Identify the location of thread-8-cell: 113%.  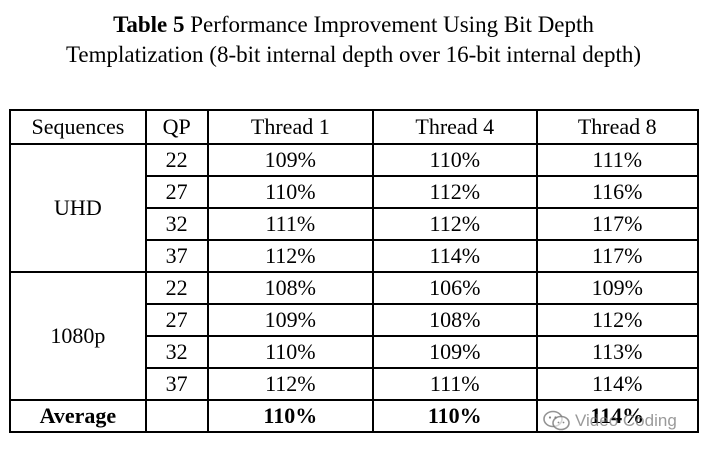
(617, 352).